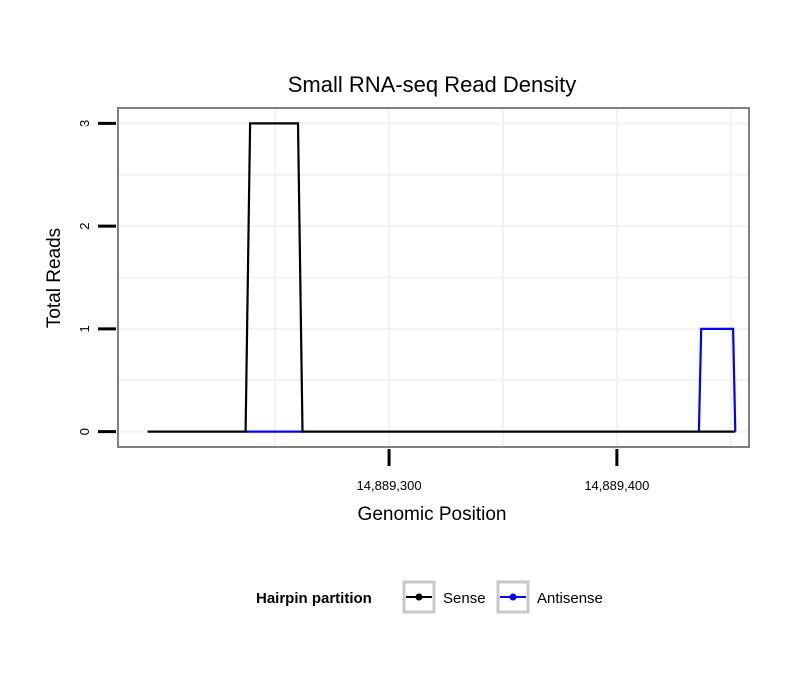 The height and width of the screenshot is (690, 810). Describe the element at coordinates (84, 226) in the screenshot. I see `y-tick-label-2: 2` at that location.